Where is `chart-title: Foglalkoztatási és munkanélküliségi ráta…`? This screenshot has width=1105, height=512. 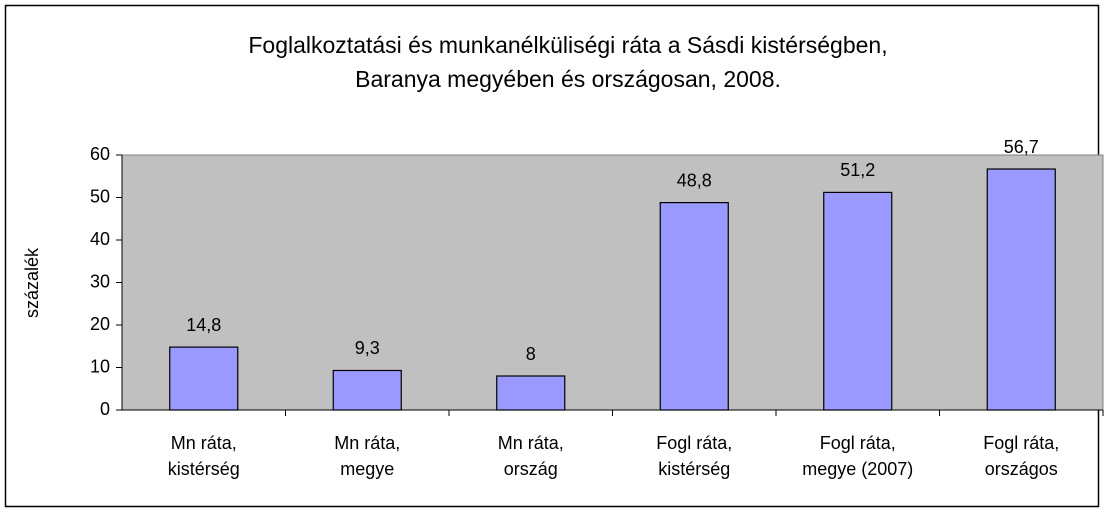 chart-title: Foglalkoztatási és munkanélküliségi ráta… is located at coordinates (567, 45).